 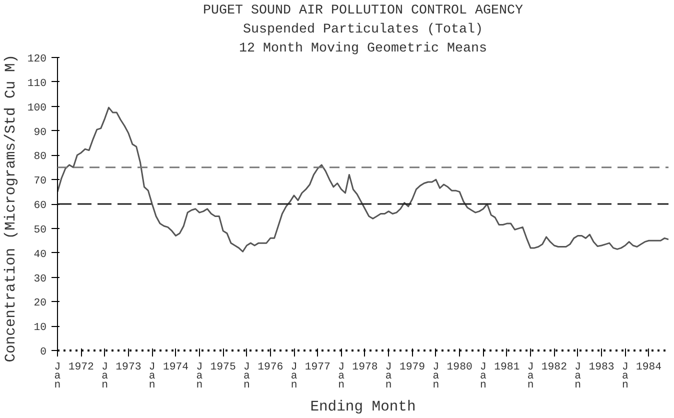 What do you see at coordinates (40, 157) in the screenshot?
I see `y-tick-label: 80` at bounding box center [40, 157].